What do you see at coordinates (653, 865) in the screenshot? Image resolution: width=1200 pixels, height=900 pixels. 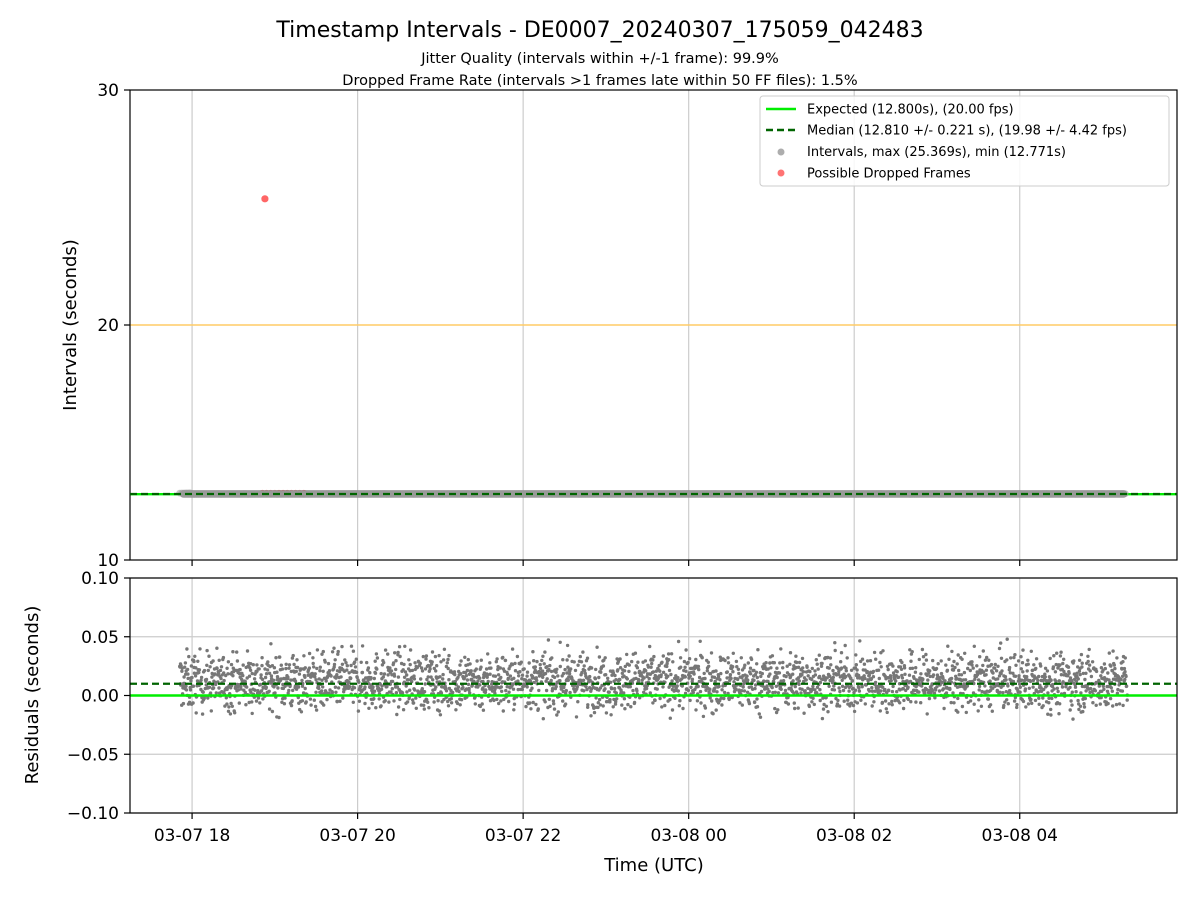 I see `x-axis-label: Time (UTC)` at bounding box center [653, 865].